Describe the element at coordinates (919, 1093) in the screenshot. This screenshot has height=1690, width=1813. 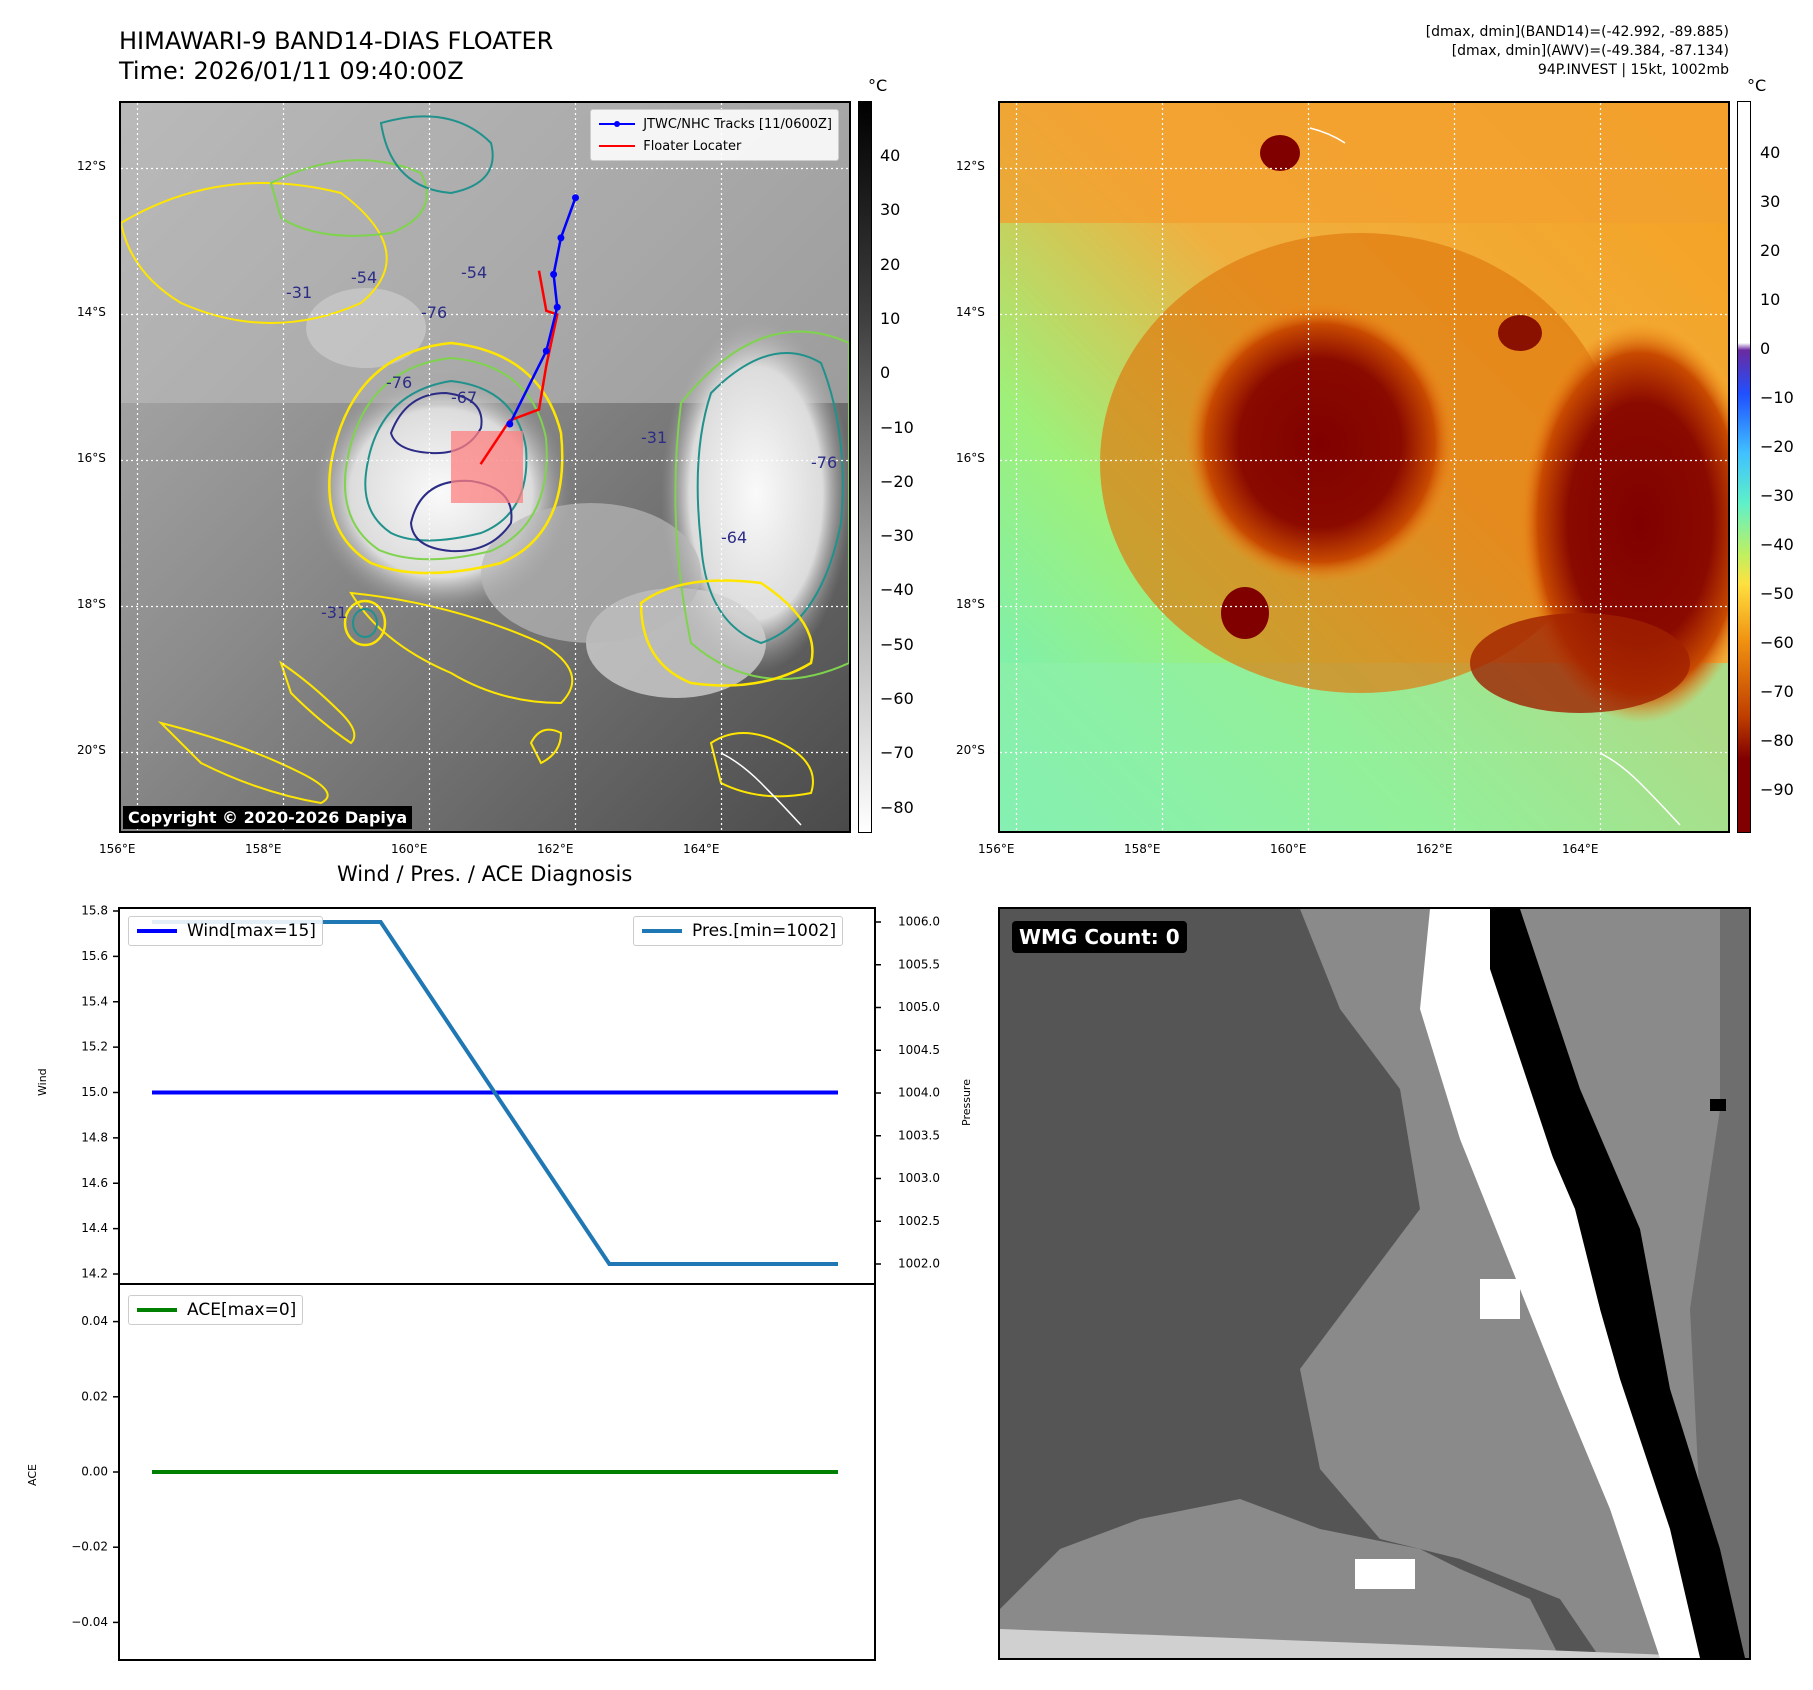
I see `pressure-tick-label: 1004.0` at that location.